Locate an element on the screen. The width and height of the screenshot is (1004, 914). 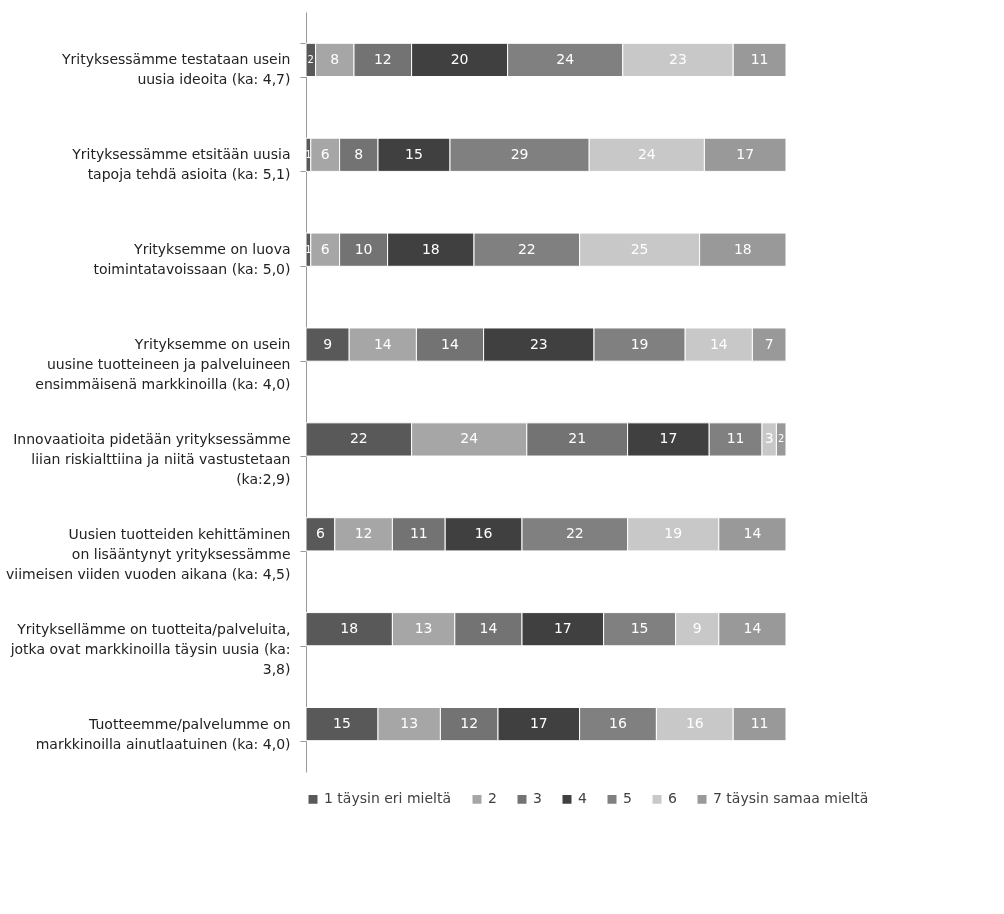
legend-label: 4 is located at coordinates (582, 798).